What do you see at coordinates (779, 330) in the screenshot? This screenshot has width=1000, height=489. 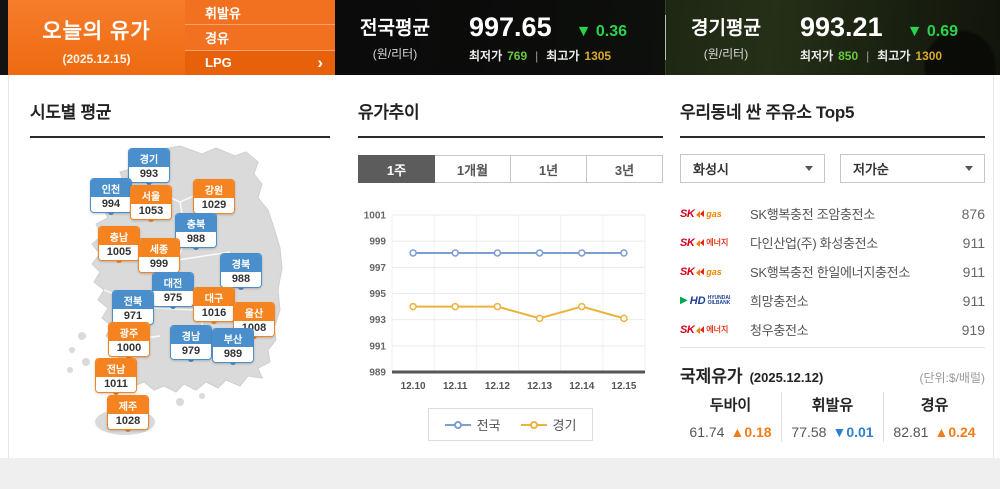 I see `station-name: 청우충전소` at bounding box center [779, 330].